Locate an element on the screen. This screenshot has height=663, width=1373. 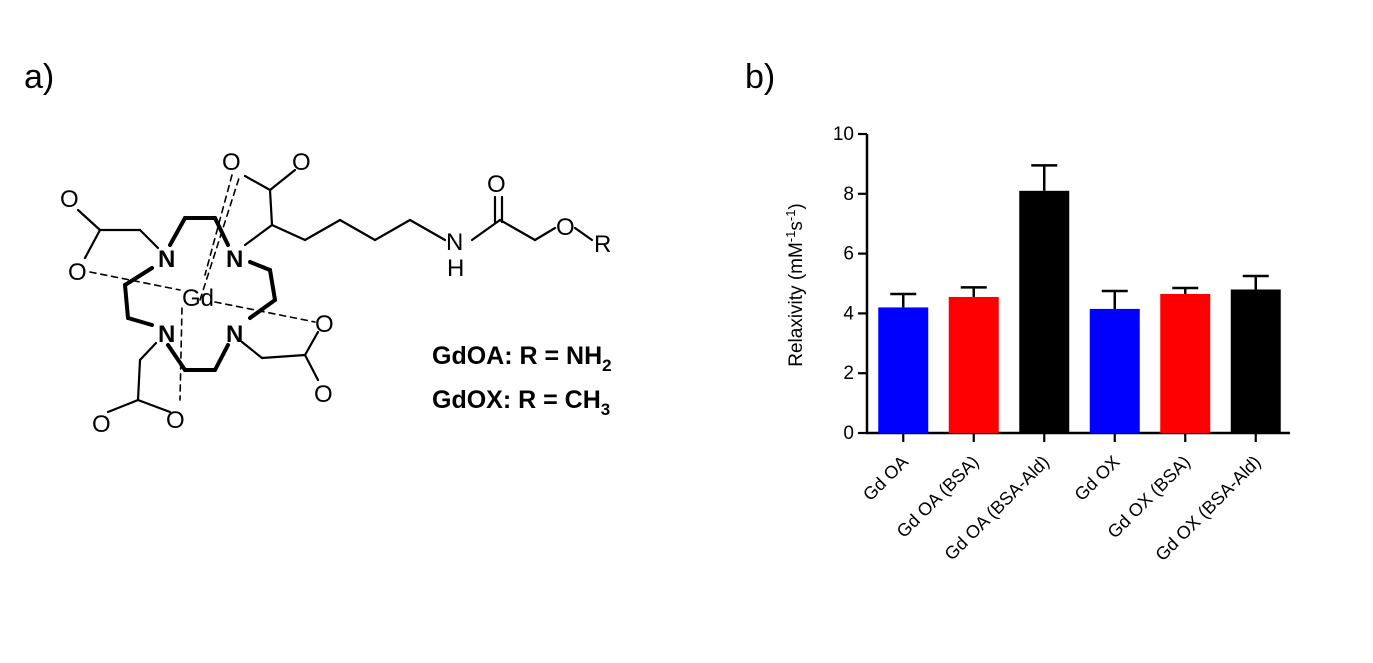
metal-center: Gd is located at coordinates (198, 298).